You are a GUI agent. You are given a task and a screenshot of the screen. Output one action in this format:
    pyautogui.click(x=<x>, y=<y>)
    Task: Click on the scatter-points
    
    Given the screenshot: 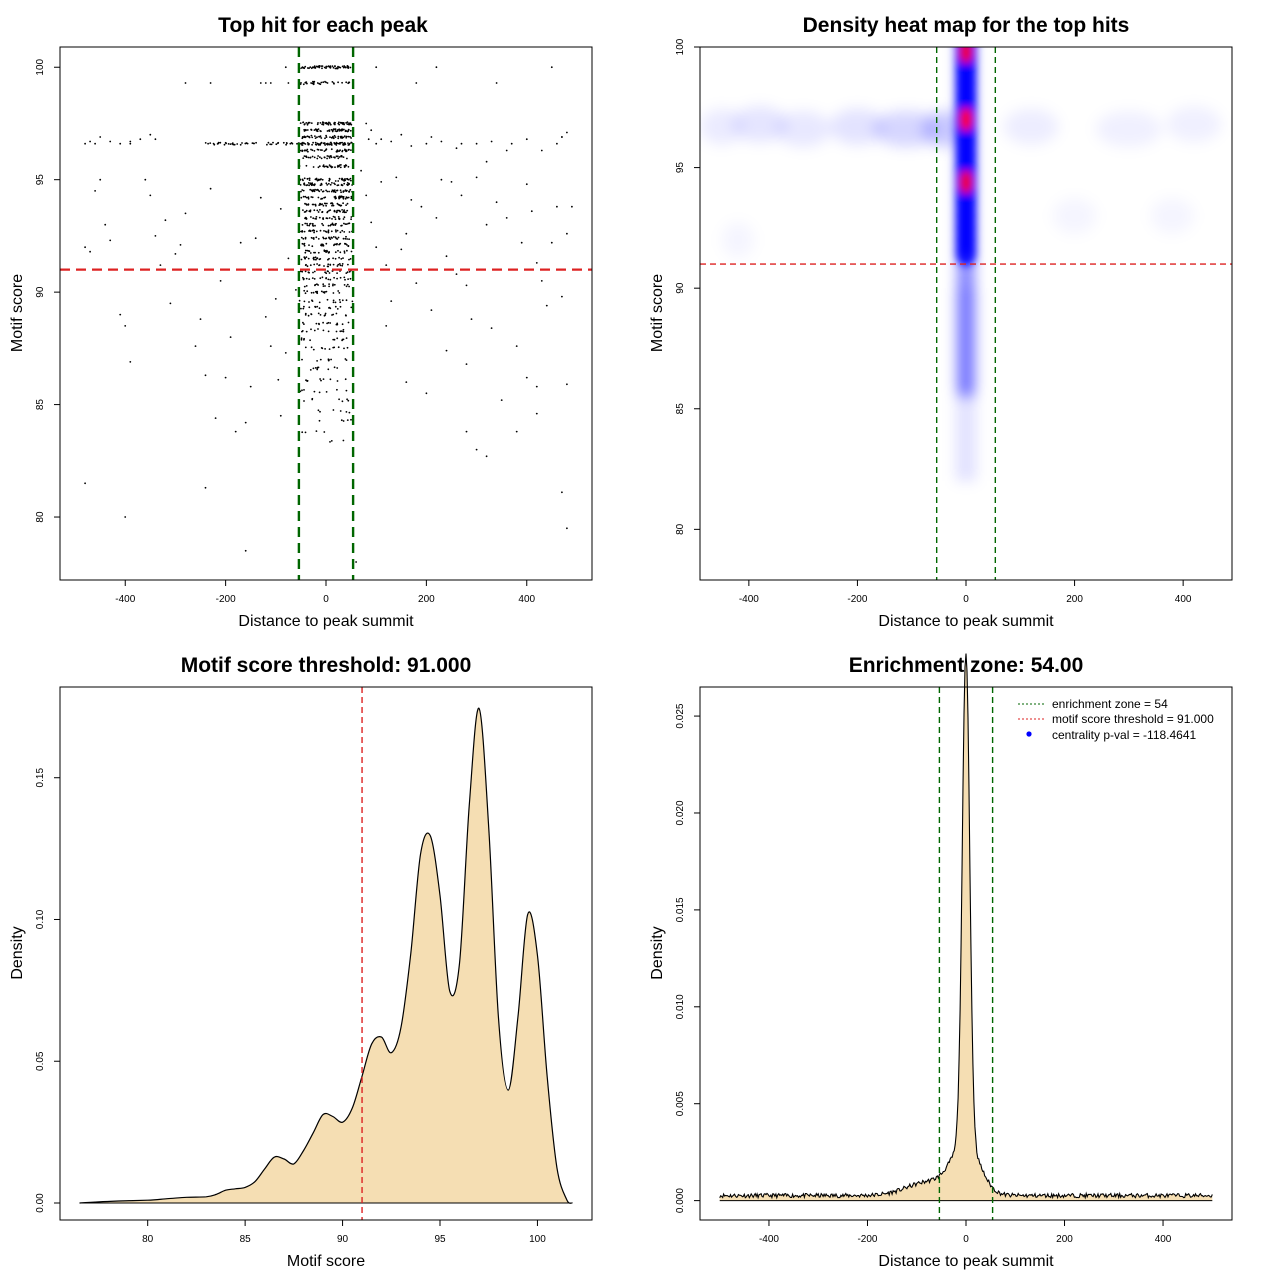 What is the action you would take?
    pyautogui.click(x=328, y=314)
    